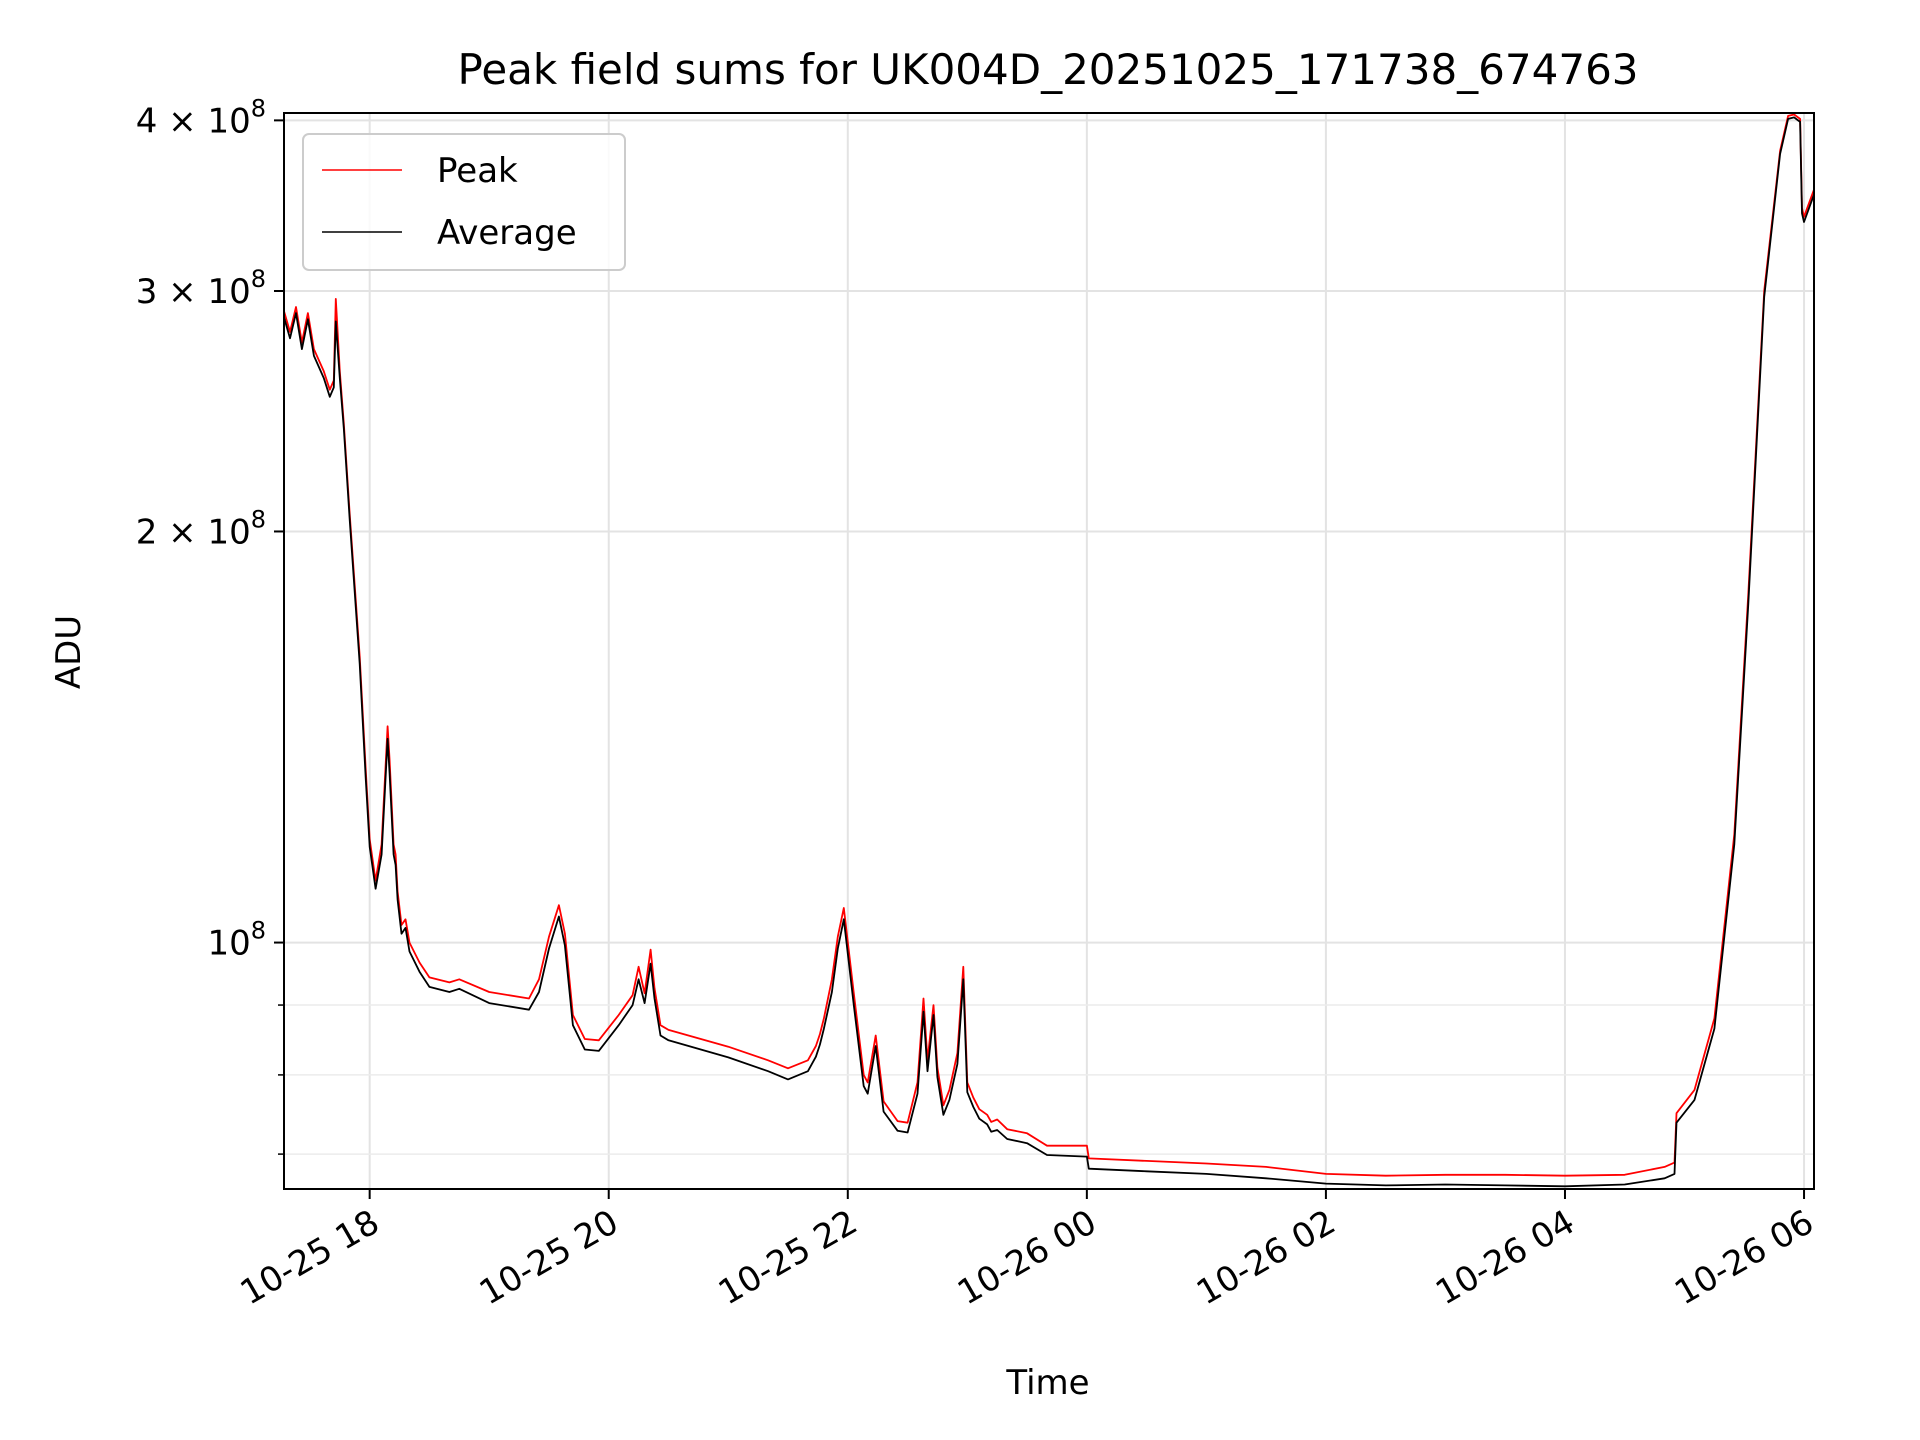 This screenshot has height=1440, width=1920. What do you see at coordinates (201, 117) in the screenshot?
I see `y-tick-label: 4 × 108` at bounding box center [201, 117].